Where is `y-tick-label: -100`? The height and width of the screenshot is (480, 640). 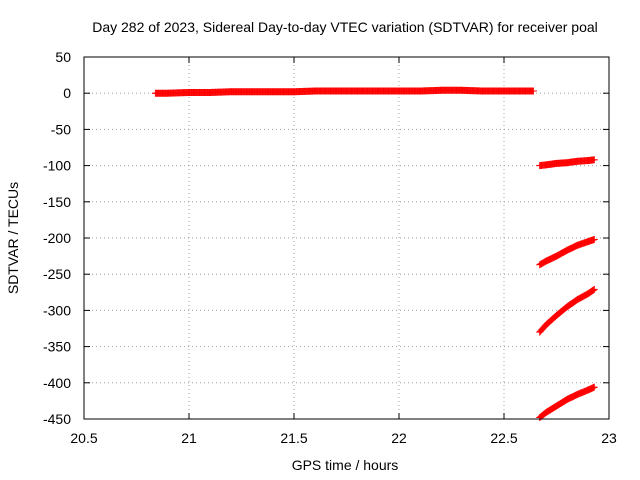
y-tick-label: -100 is located at coordinates (57, 166).